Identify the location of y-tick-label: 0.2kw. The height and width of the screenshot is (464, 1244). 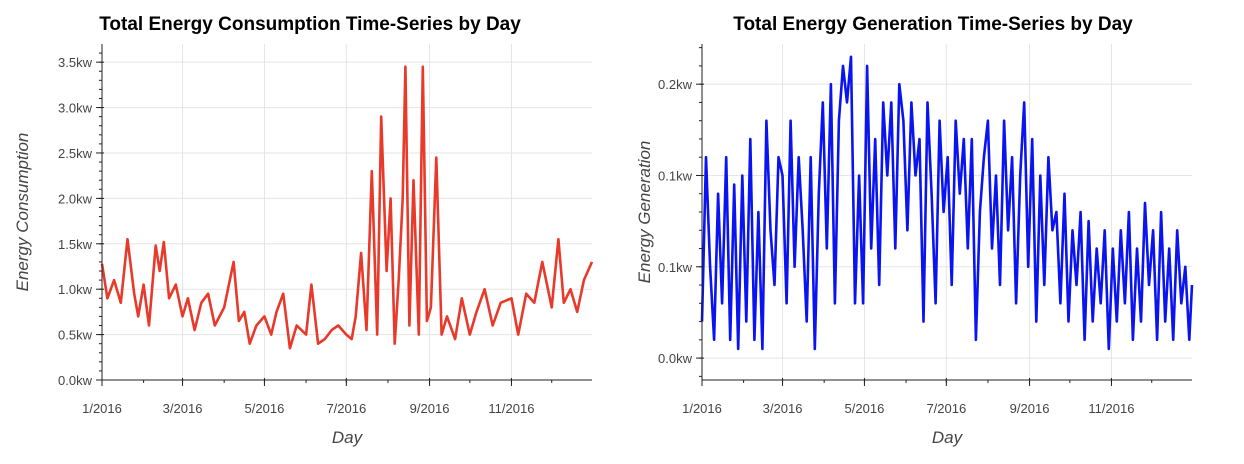
(675, 84).